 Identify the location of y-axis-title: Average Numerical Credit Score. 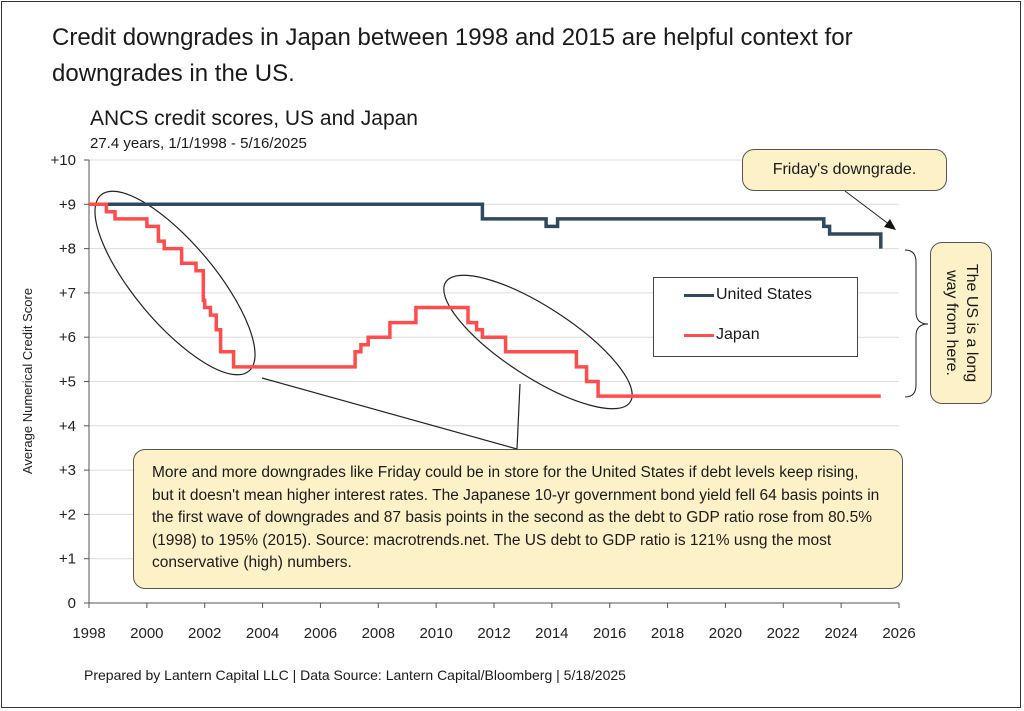
(27, 381).